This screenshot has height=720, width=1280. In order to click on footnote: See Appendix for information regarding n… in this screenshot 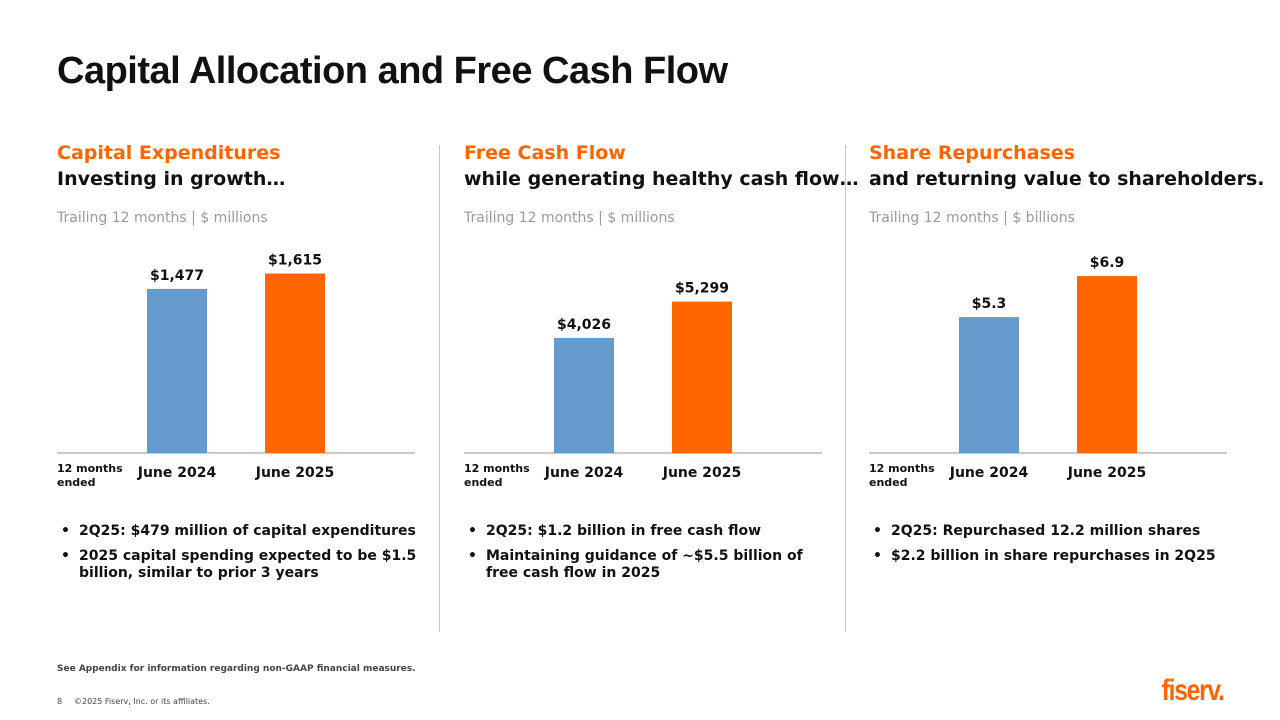, I will do `click(236, 669)`.